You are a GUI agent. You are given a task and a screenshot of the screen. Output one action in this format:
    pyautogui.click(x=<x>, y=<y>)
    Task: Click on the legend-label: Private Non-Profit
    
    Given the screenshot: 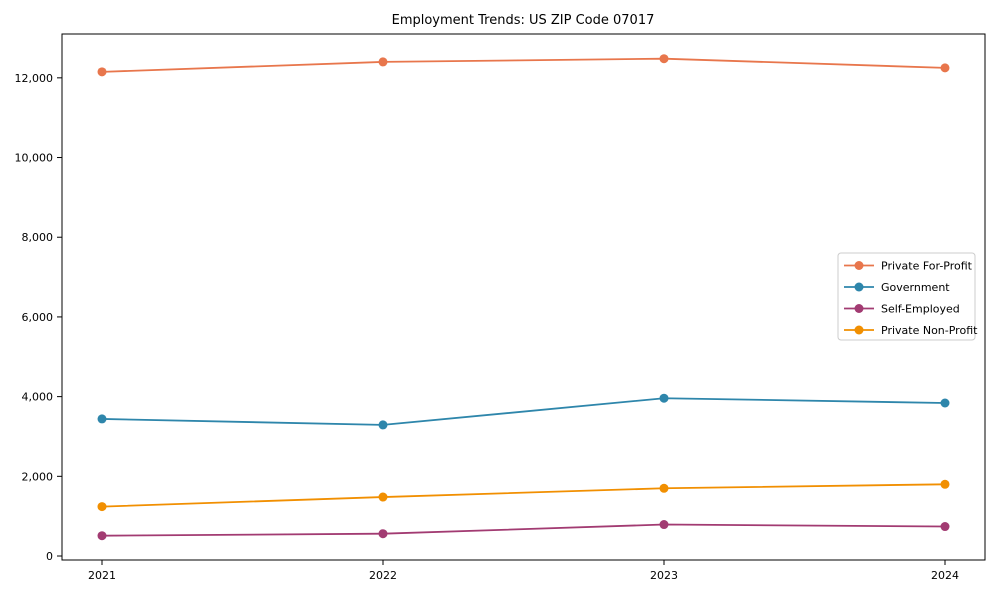 What is the action you would take?
    pyautogui.click(x=929, y=330)
    